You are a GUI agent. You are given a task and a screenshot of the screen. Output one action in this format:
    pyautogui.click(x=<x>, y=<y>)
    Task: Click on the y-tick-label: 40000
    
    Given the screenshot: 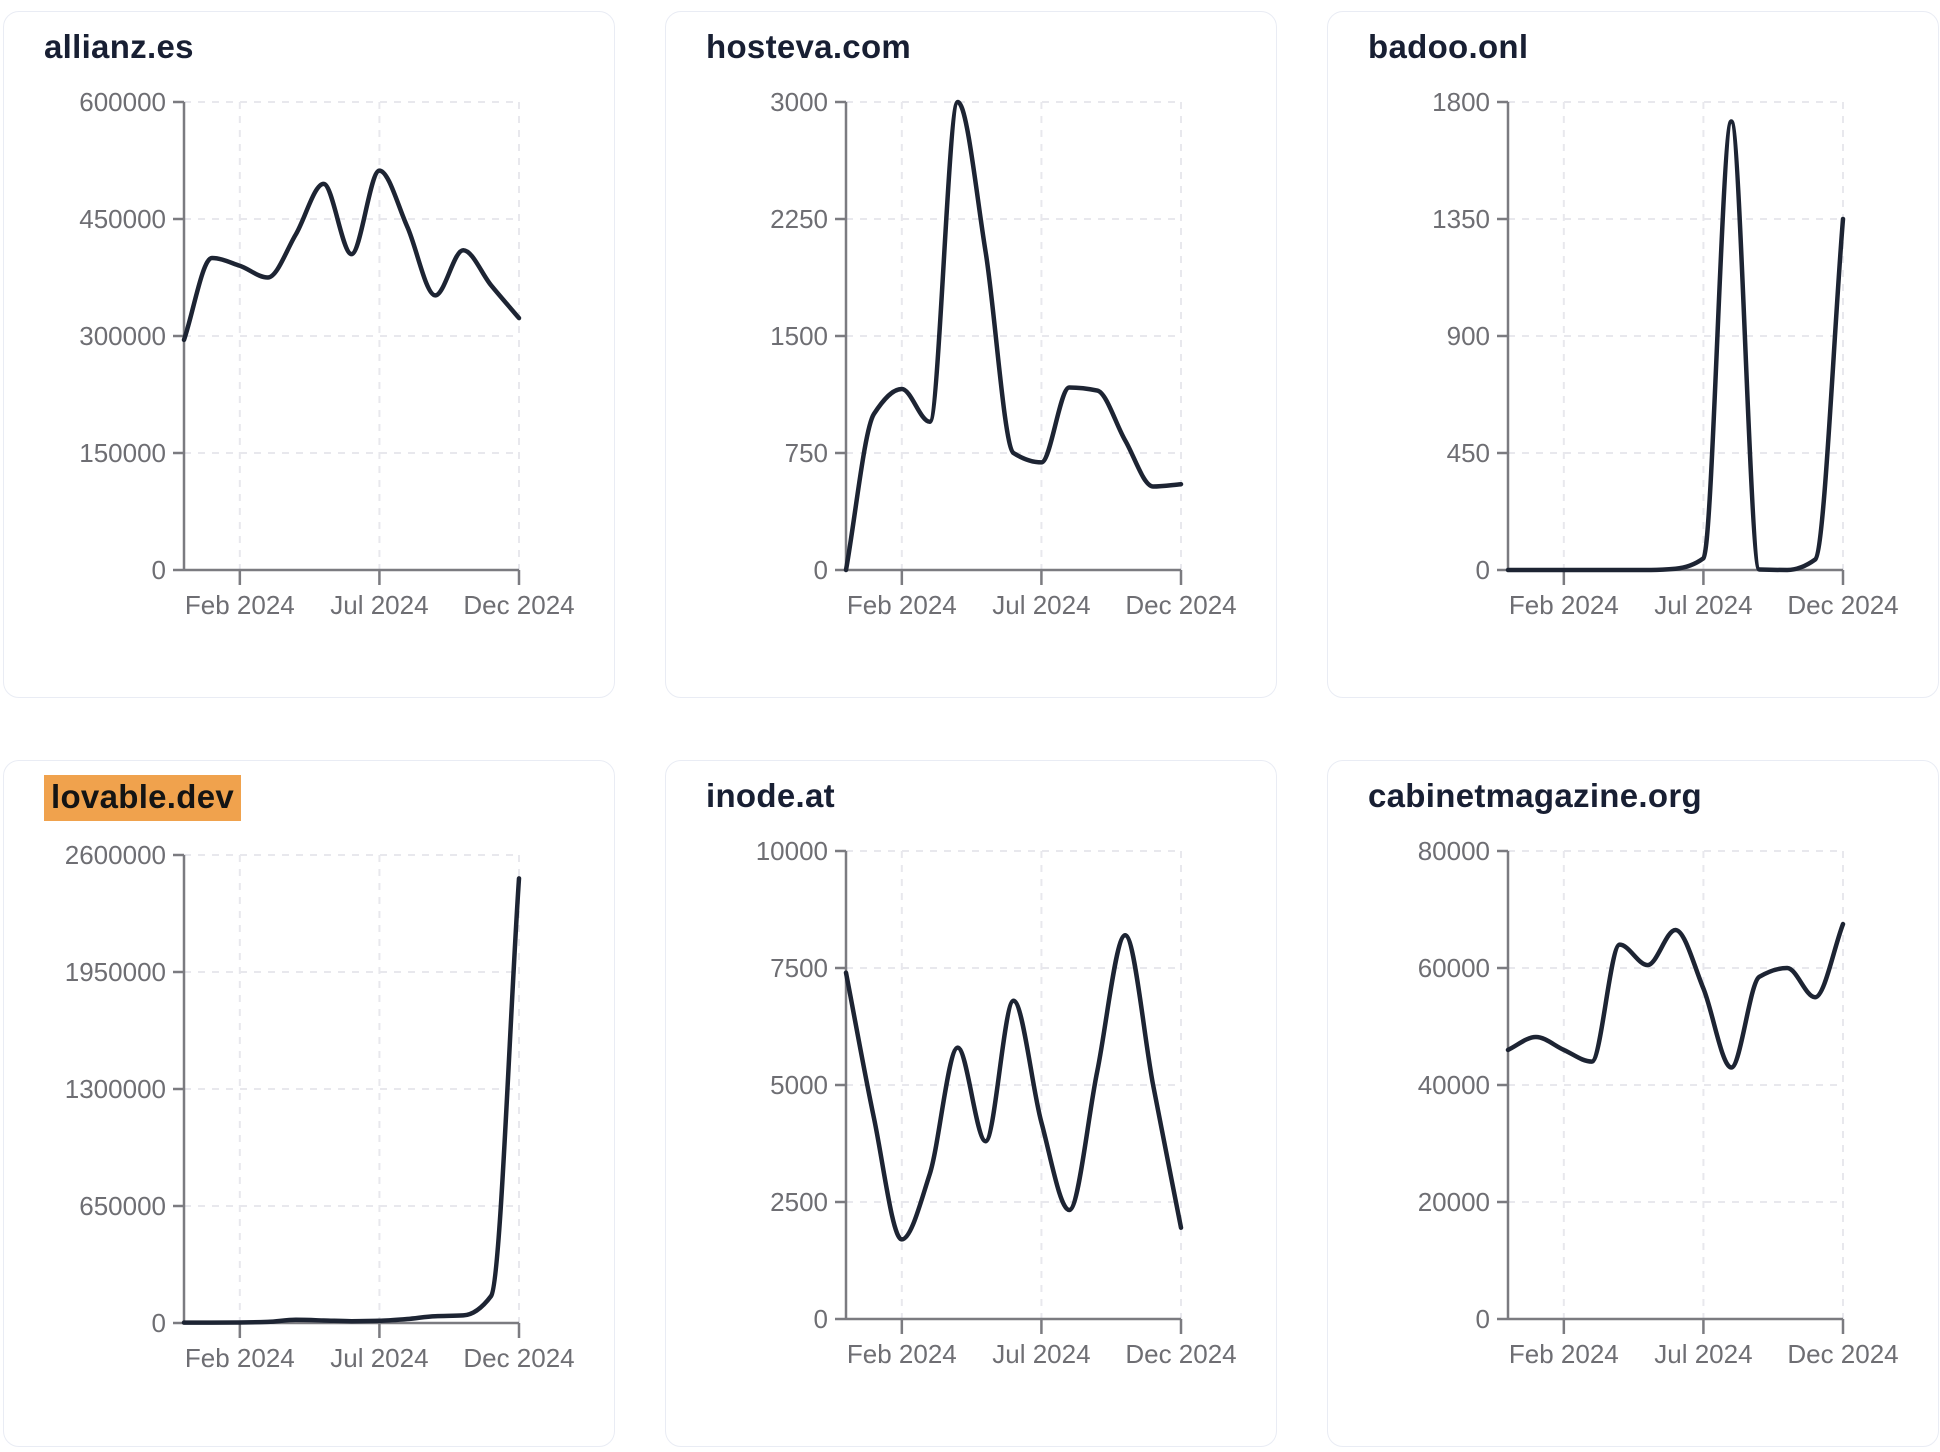 What is the action you would take?
    pyautogui.click(x=1454, y=1085)
    